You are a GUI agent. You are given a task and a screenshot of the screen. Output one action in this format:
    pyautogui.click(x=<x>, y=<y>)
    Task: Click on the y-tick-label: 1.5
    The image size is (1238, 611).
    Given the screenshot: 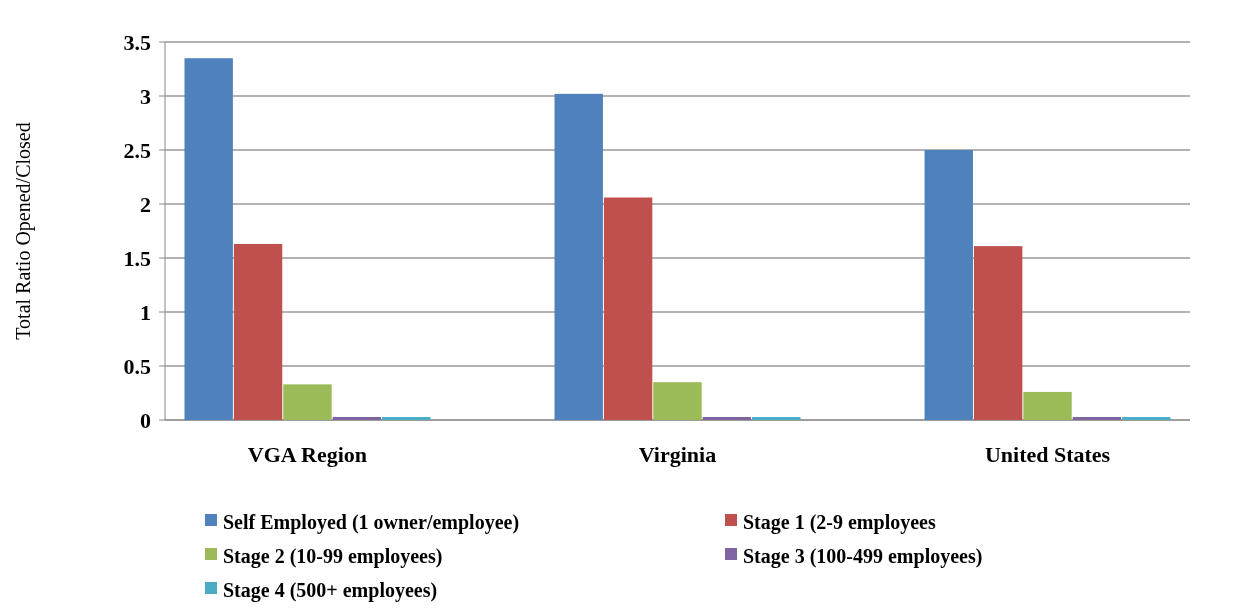 What is the action you would take?
    pyautogui.click(x=137, y=258)
    